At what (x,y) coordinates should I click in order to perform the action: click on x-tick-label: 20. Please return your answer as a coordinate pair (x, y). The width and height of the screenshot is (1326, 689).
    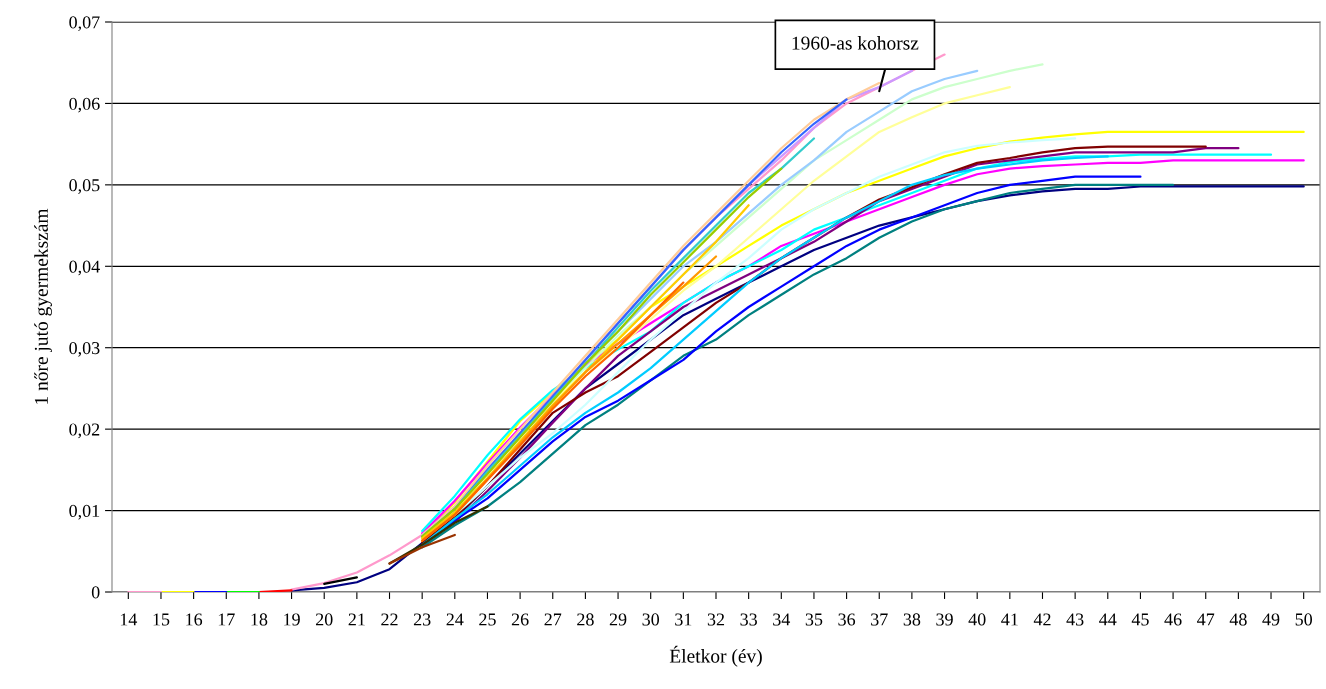
    Looking at the image, I should click on (324, 619).